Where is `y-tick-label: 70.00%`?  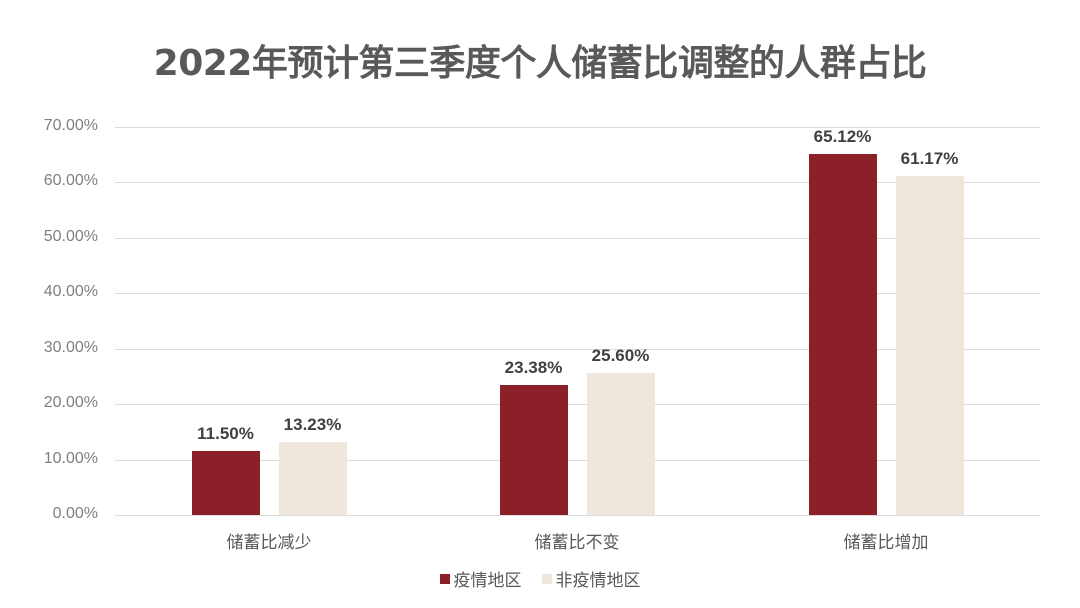
y-tick-label: 70.00% is located at coordinates (70, 125).